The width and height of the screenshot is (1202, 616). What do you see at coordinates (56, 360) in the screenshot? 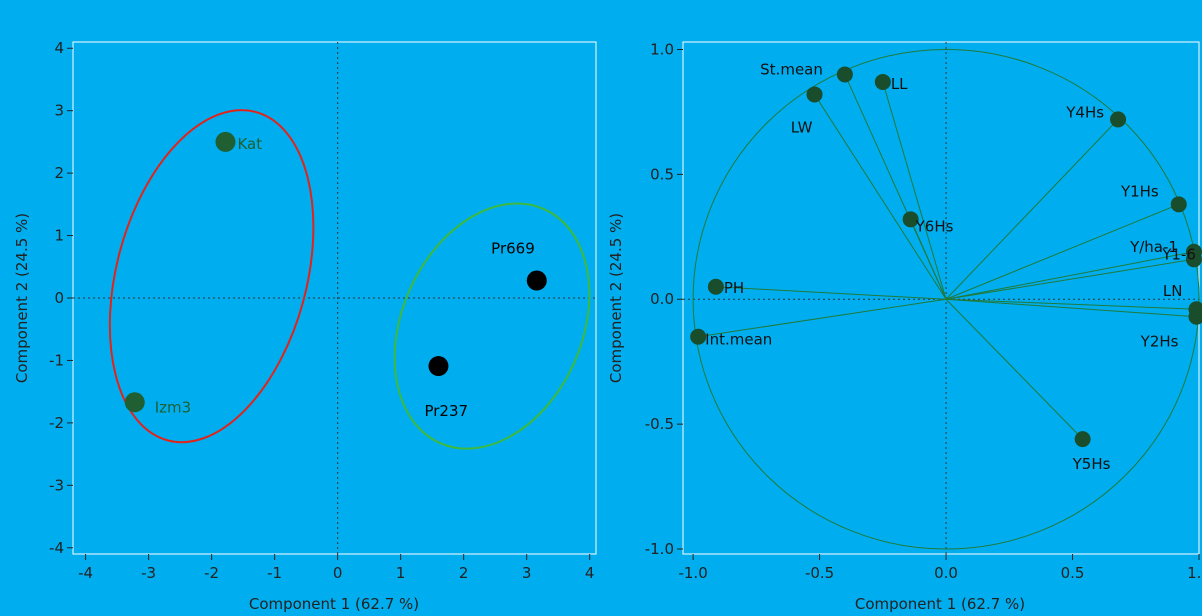
I see `y-tick-label: -1` at bounding box center [56, 360].